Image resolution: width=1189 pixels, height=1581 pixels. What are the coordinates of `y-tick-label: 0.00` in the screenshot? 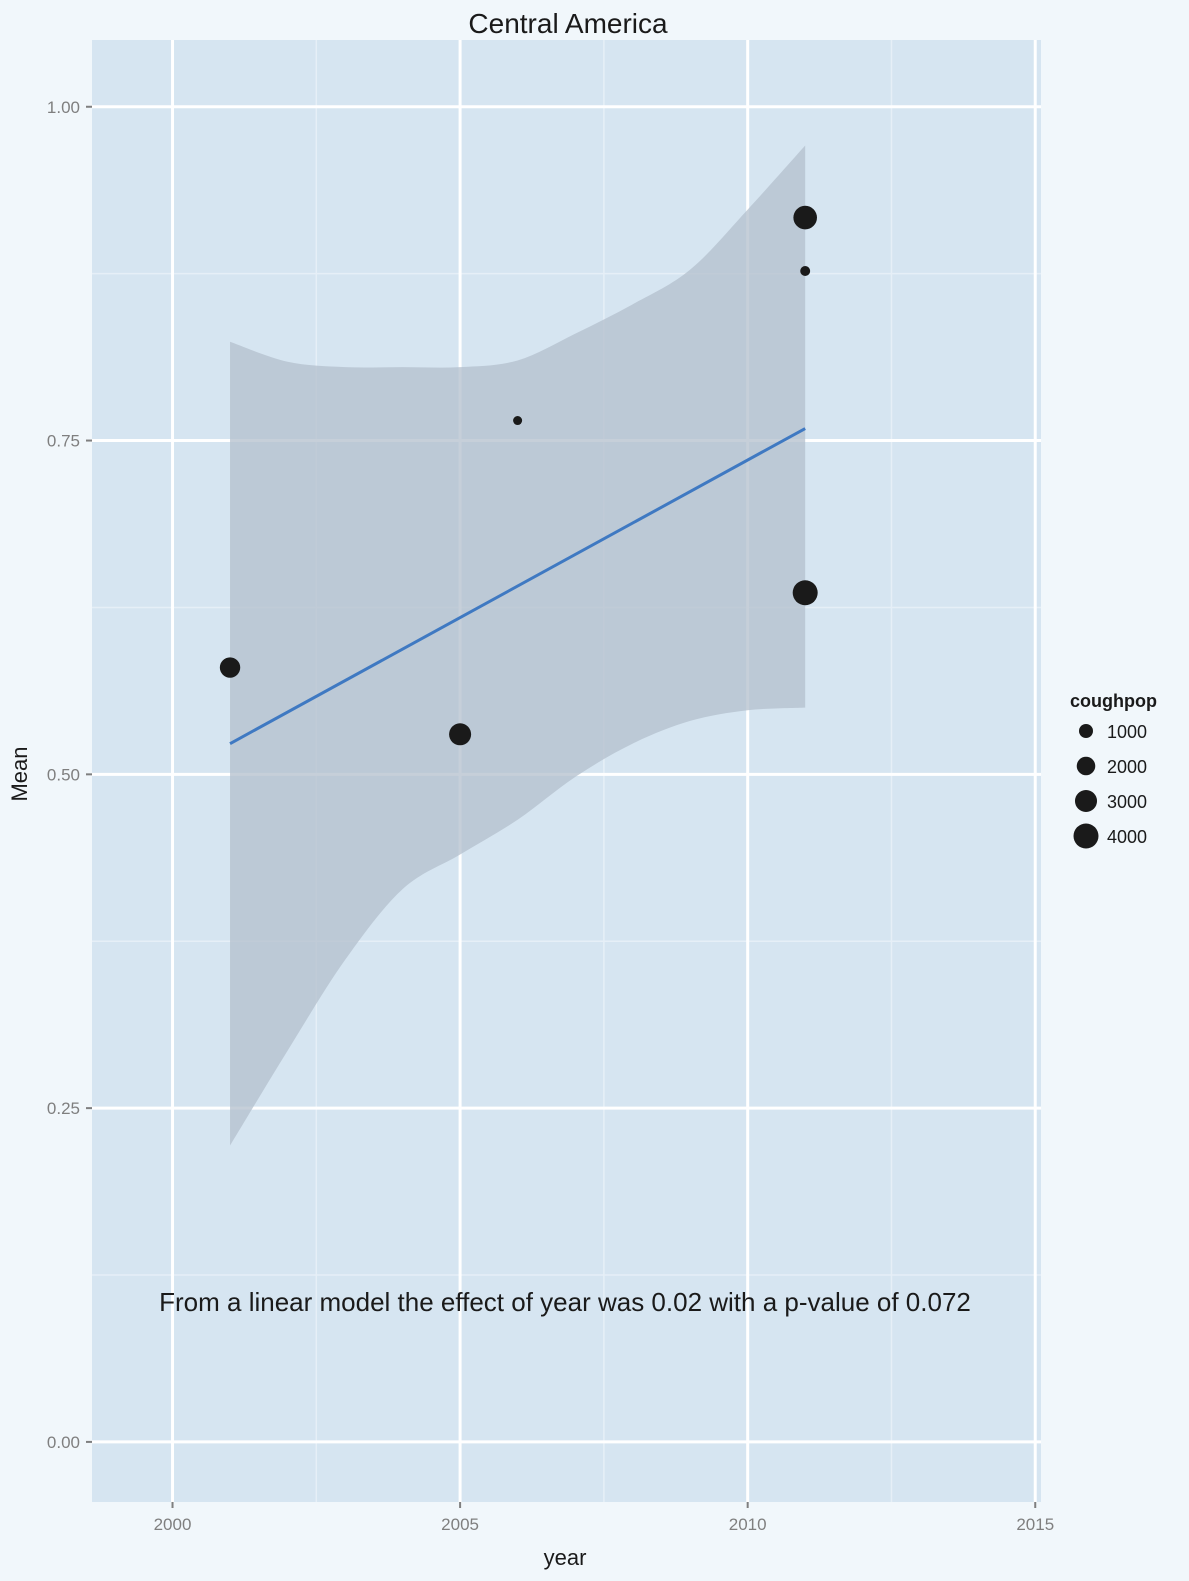 It's located at (63, 1442).